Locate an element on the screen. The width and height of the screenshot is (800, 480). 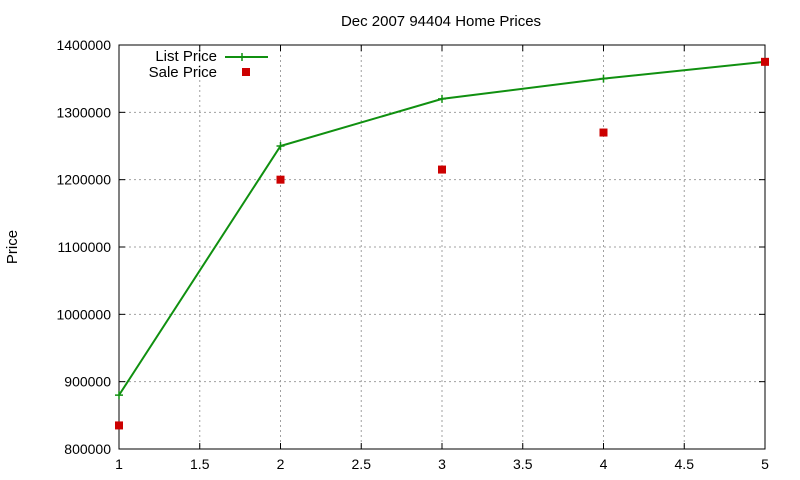
y-tick-label: 1200000 is located at coordinates (83, 180).